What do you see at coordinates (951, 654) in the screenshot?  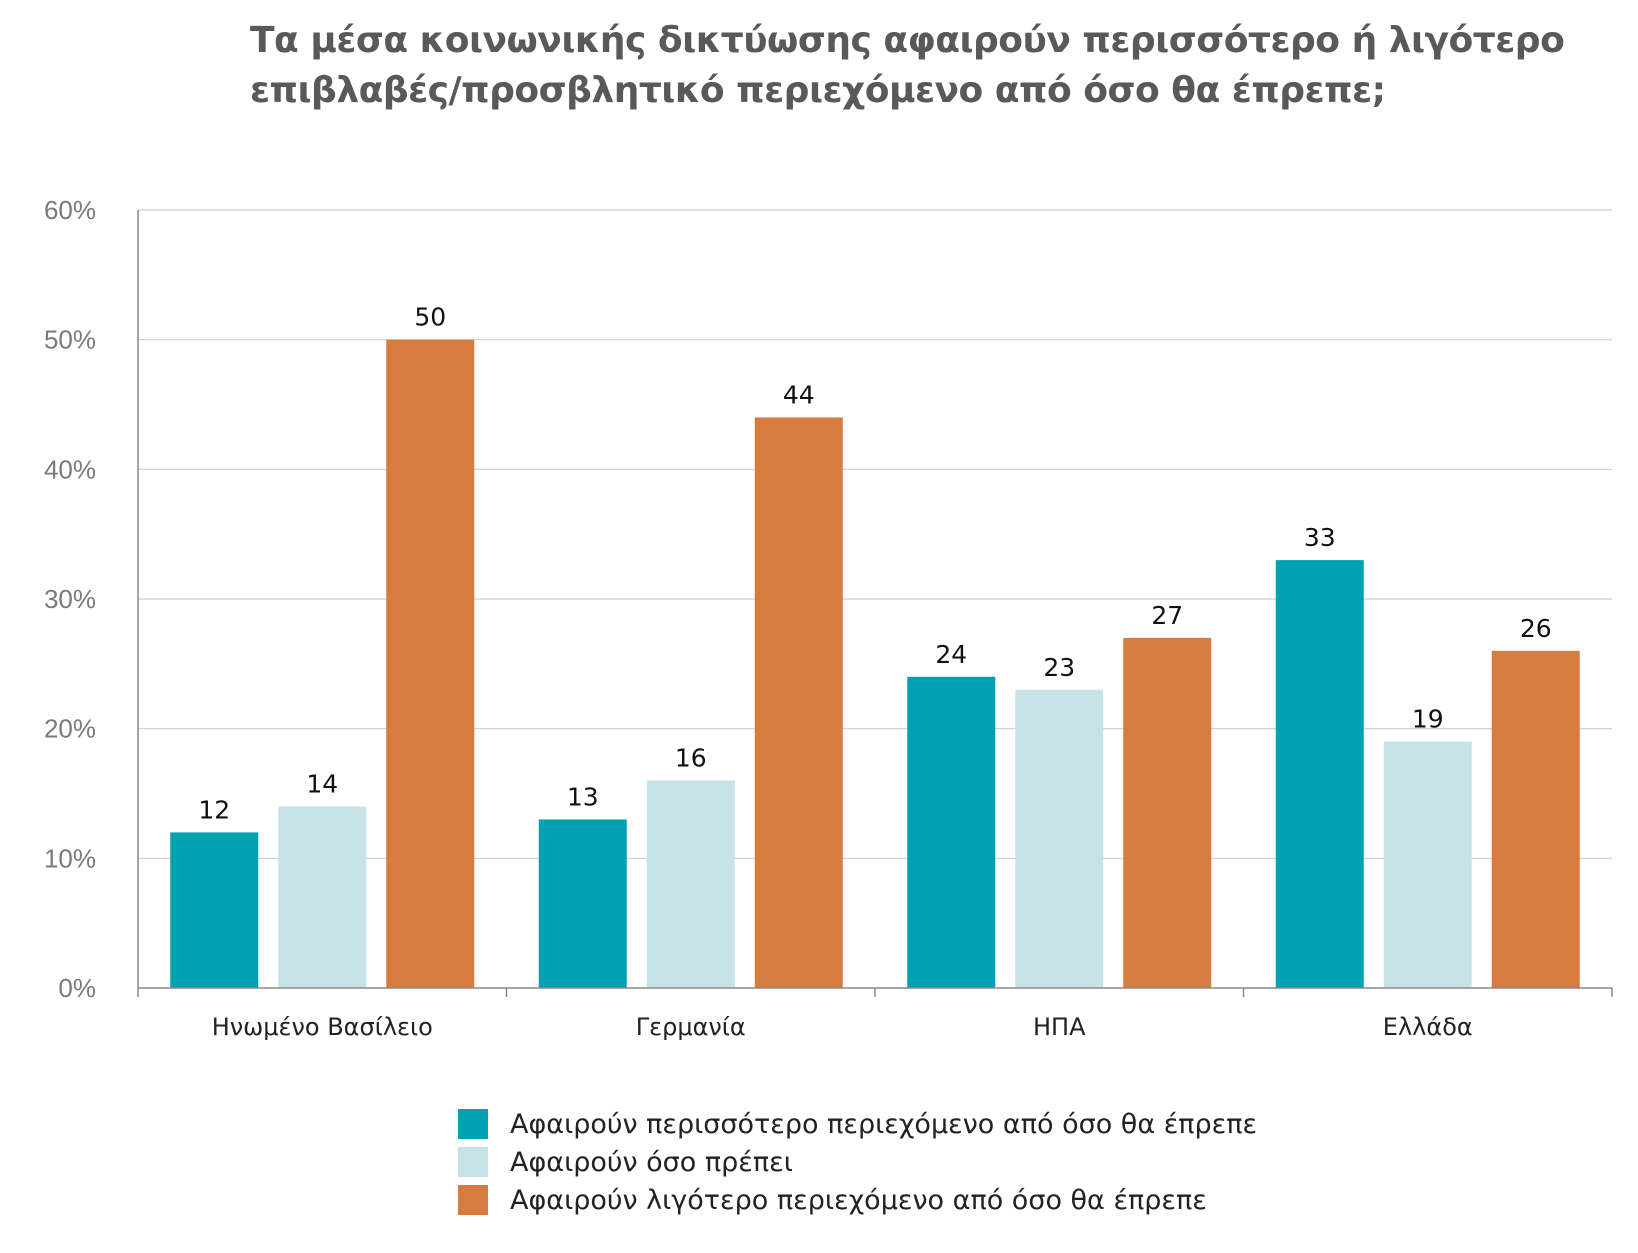 I see `data-label: 24` at bounding box center [951, 654].